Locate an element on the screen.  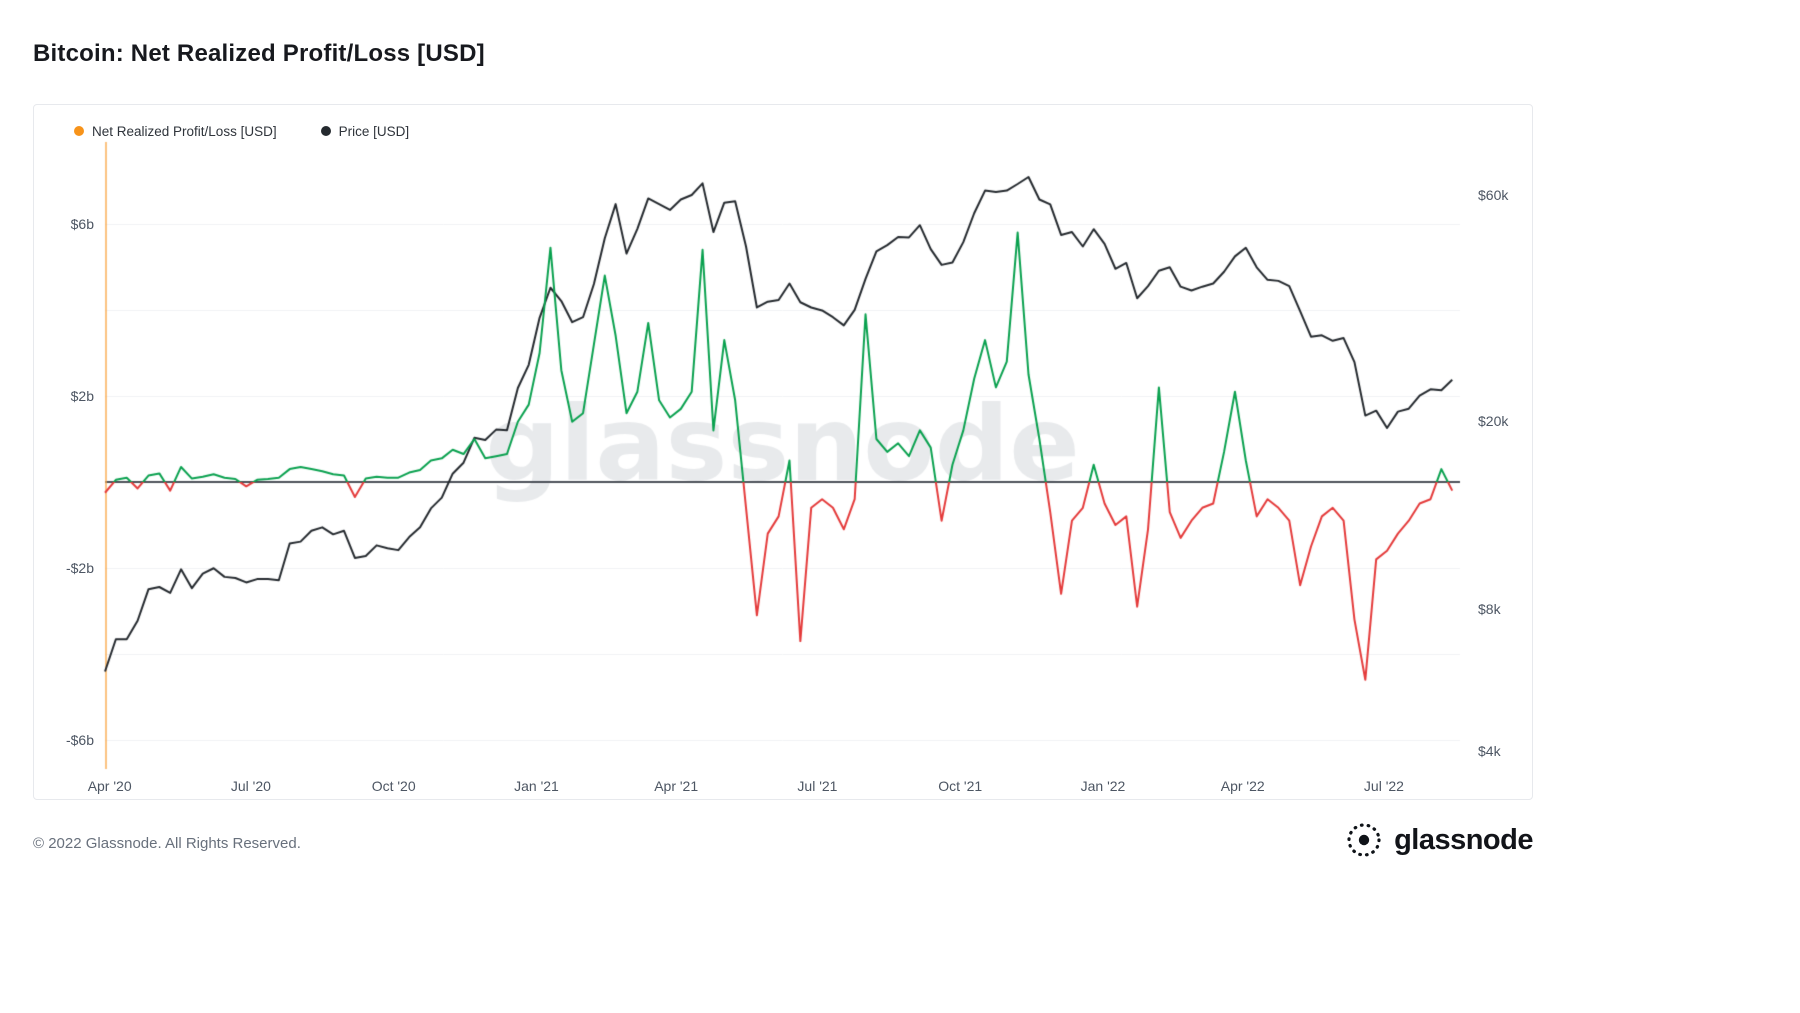
legend-item-net-realized-profit-loss: Net Realized Profit/Loss [USD] is located at coordinates (175, 131).